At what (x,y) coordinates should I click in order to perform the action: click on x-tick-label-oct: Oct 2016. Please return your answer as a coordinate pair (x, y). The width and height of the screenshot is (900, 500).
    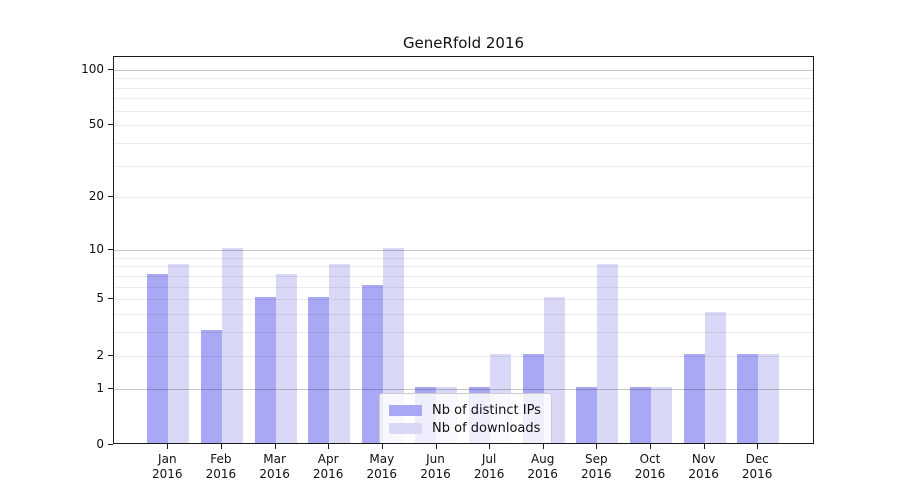
    Looking at the image, I should click on (650, 467).